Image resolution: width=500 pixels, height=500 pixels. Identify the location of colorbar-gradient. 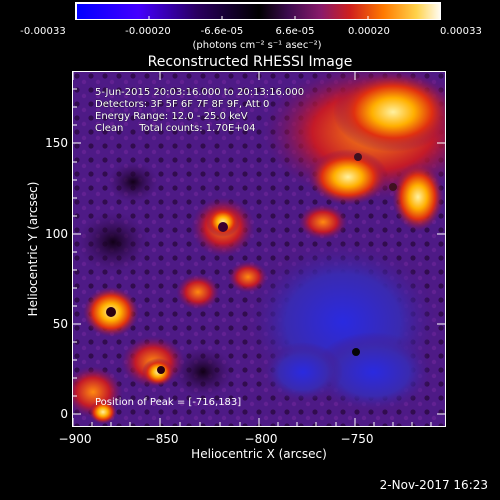
(258, 11).